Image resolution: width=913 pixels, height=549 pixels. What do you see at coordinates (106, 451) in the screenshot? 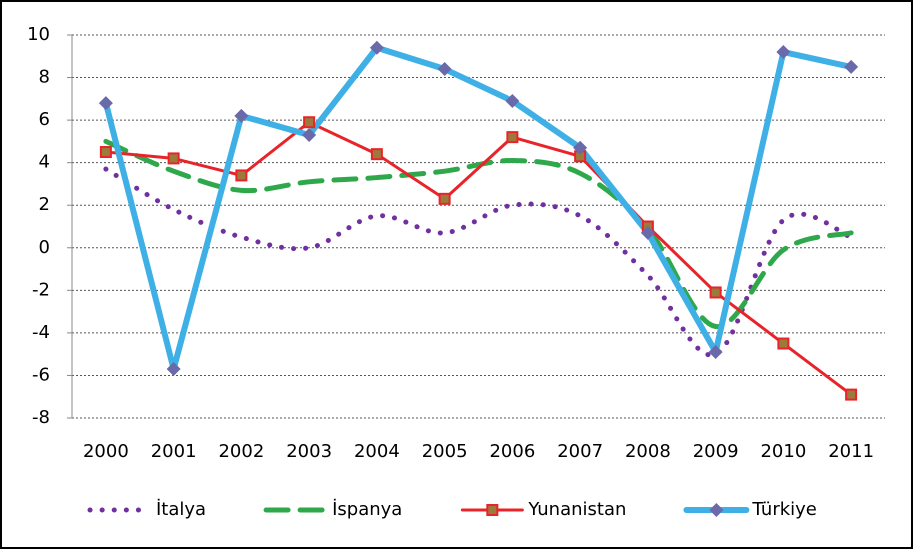
I see `x-tick-label: 2000` at bounding box center [106, 451].